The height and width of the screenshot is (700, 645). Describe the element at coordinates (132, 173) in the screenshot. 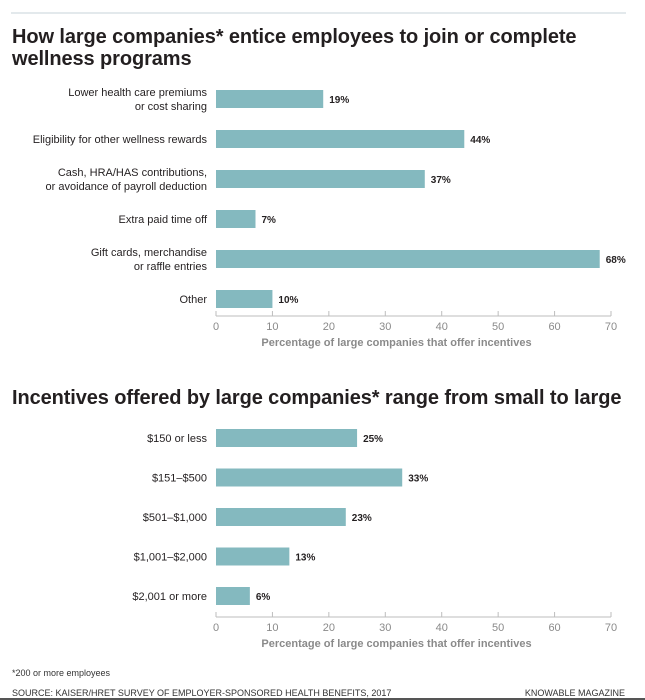

I see `category-label: Cash, HRA/HAS contributions,` at that location.